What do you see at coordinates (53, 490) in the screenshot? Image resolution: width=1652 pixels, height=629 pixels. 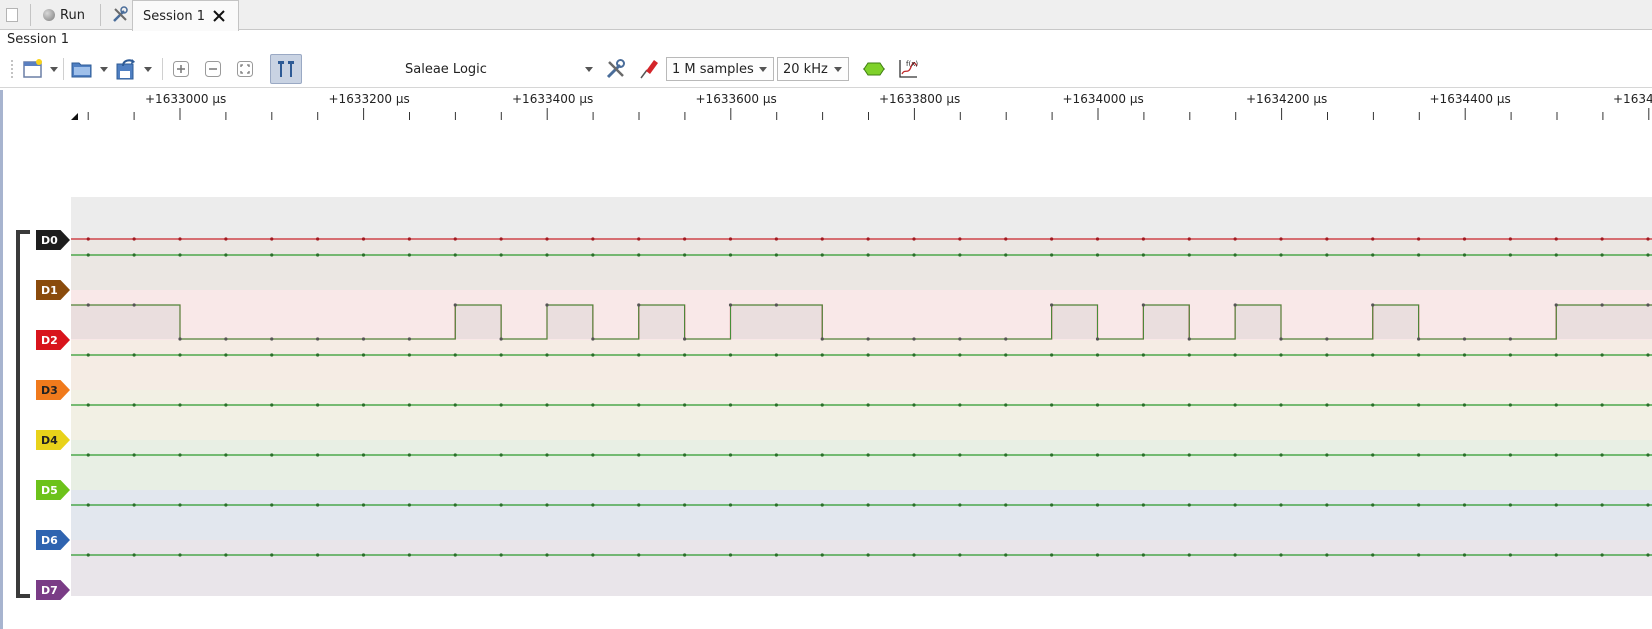 I see `channel-tag-d5: D5` at bounding box center [53, 490].